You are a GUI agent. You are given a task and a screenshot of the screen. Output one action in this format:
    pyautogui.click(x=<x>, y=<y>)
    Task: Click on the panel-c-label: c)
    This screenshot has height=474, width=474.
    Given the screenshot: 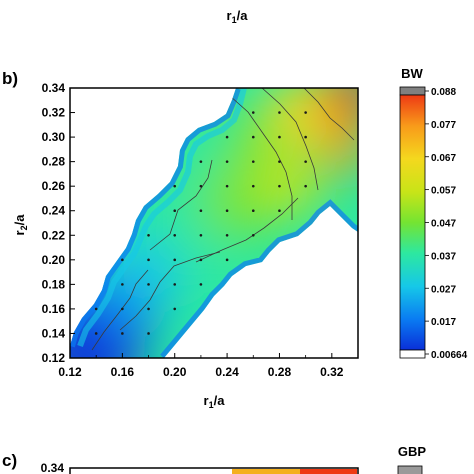 What is the action you would take?
    pyautogui.click(x=9, y=460)
    